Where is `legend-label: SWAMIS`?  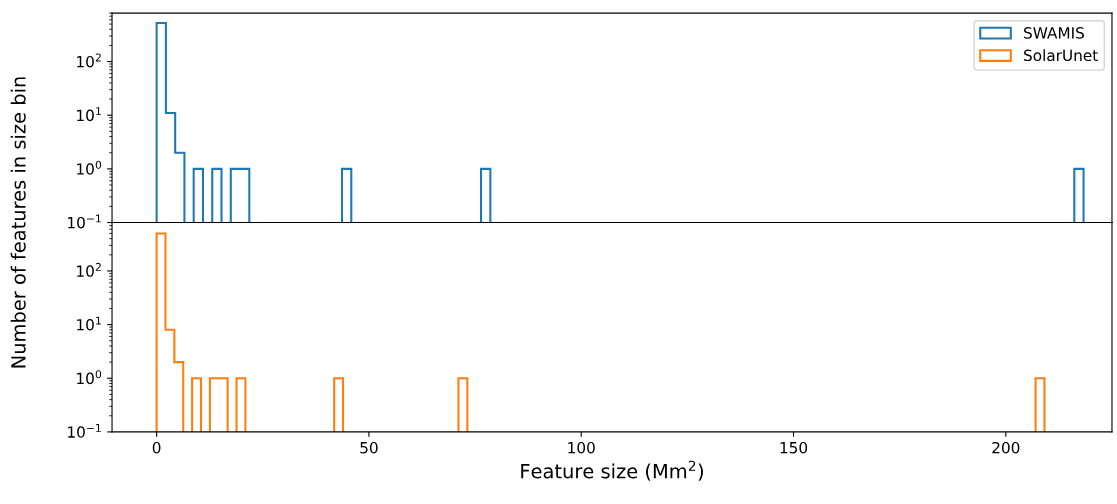 legend-label: SWAMIS is located at coordinates (1054, 33).